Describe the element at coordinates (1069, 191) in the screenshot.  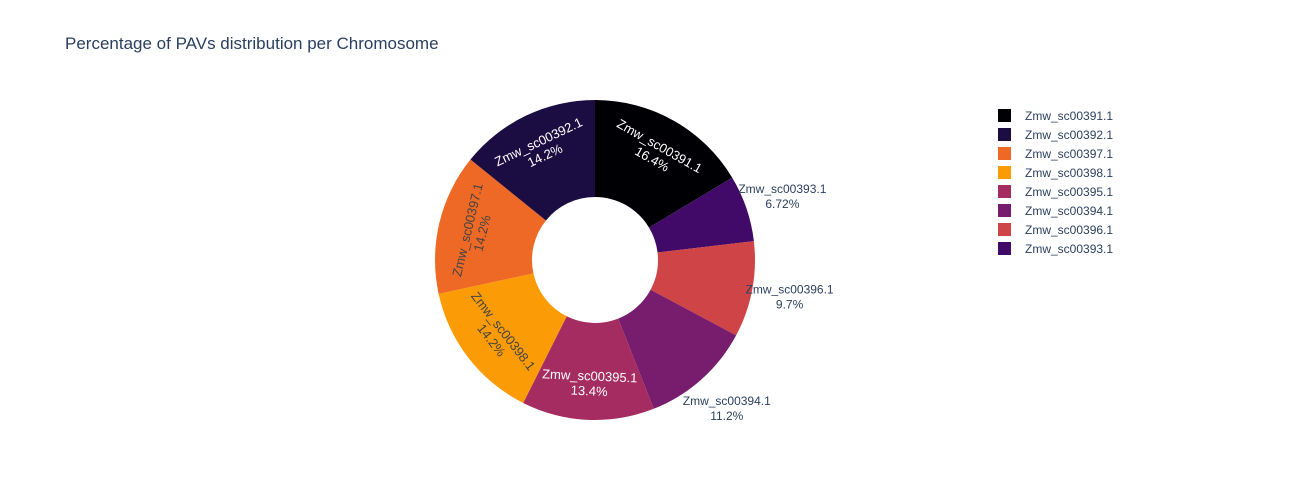
I see `legend-label: Zmw_sc00395.1` at that location.